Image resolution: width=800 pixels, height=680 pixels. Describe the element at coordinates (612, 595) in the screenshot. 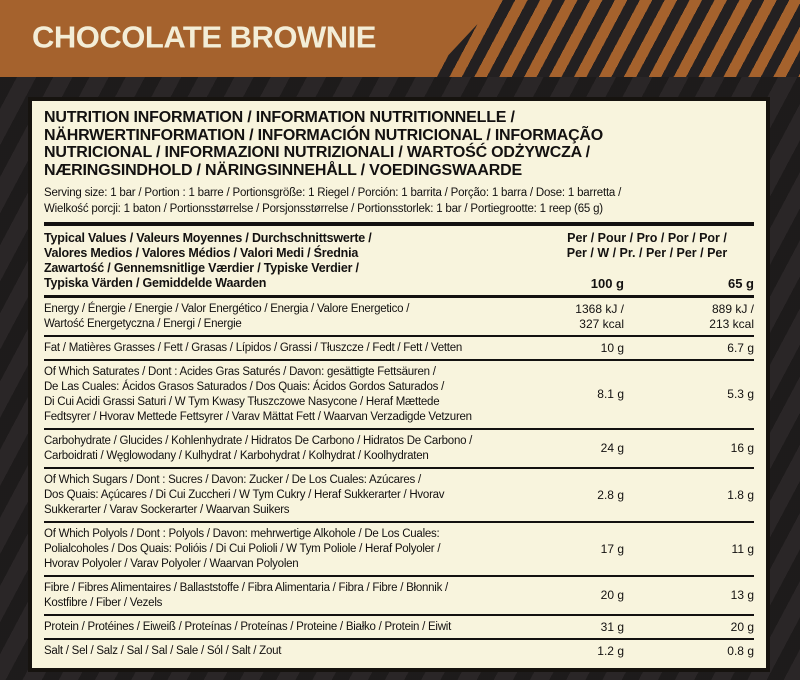

I see `value-per-100g: 20 g` at that location.